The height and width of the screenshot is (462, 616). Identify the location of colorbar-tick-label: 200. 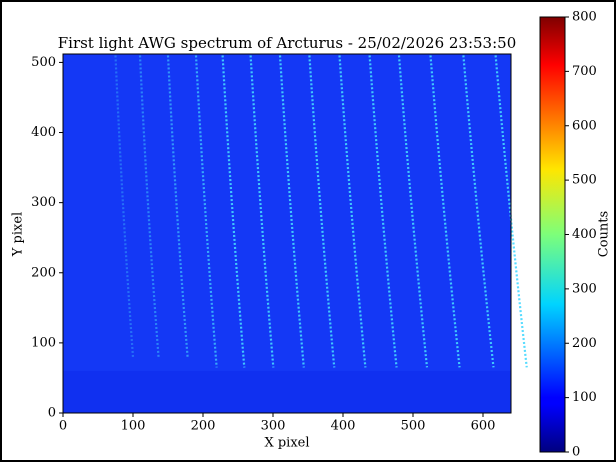
(584, 343).